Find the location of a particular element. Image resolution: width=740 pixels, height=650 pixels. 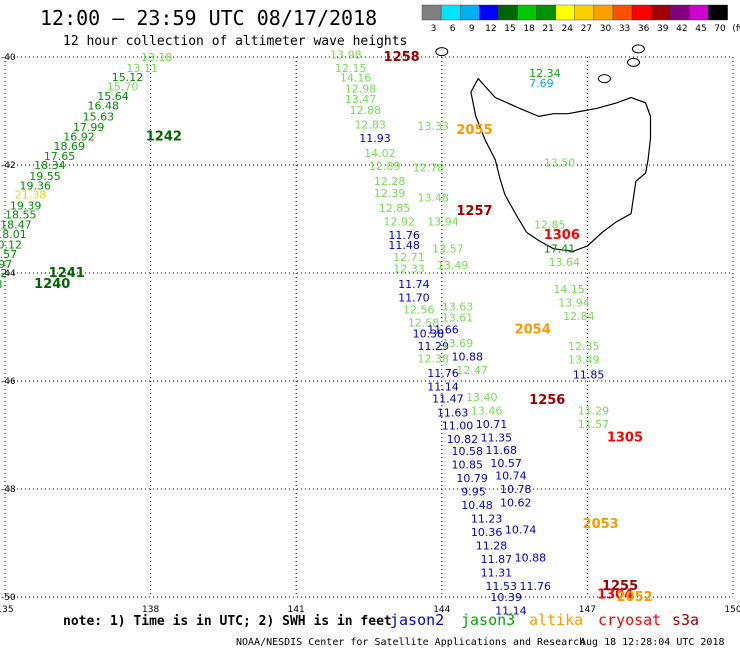

swh-value: 12.35 is located at coordinates (584, 346).